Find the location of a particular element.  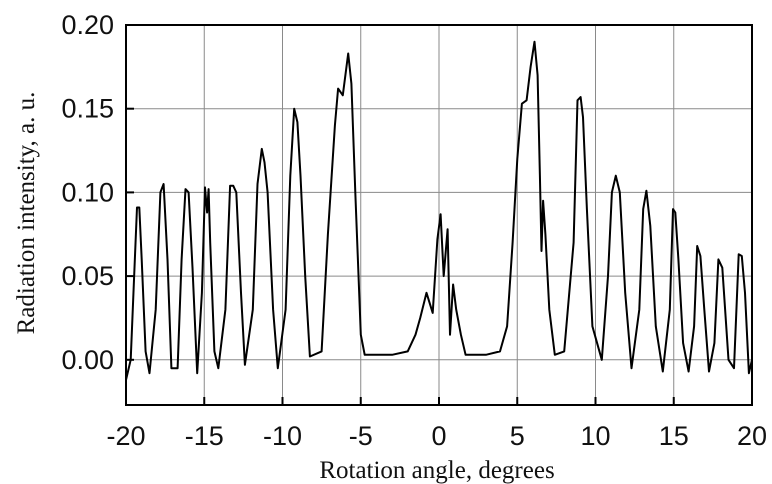

x-tick-label: -15 is located at coordinates (204, 436).